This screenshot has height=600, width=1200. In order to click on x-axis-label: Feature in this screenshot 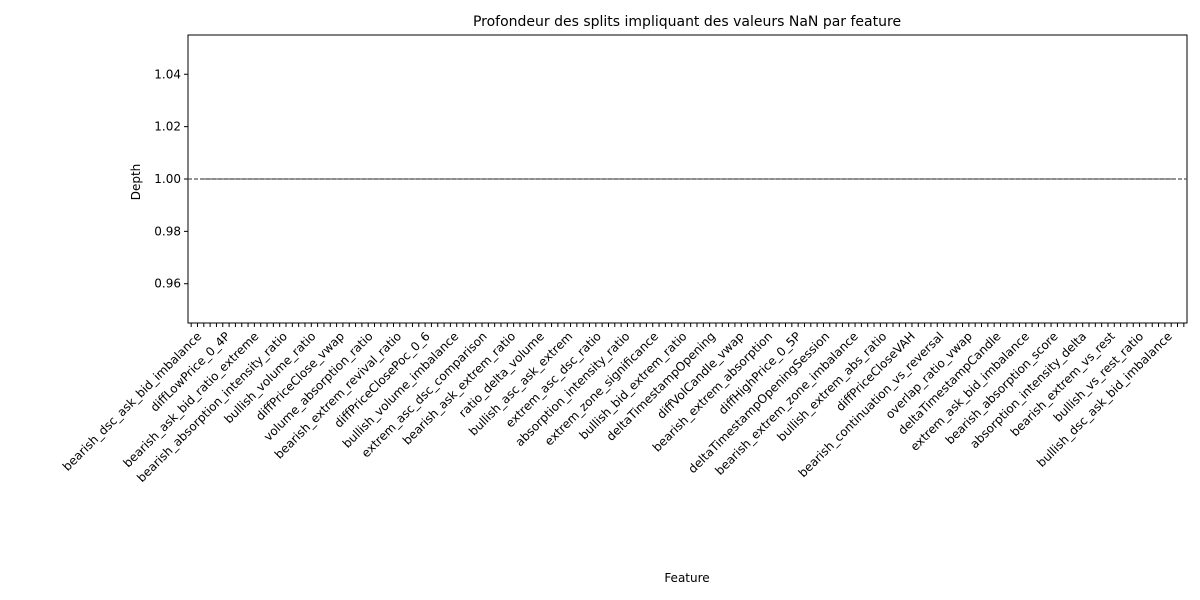, I will do `click(686, 578)`.